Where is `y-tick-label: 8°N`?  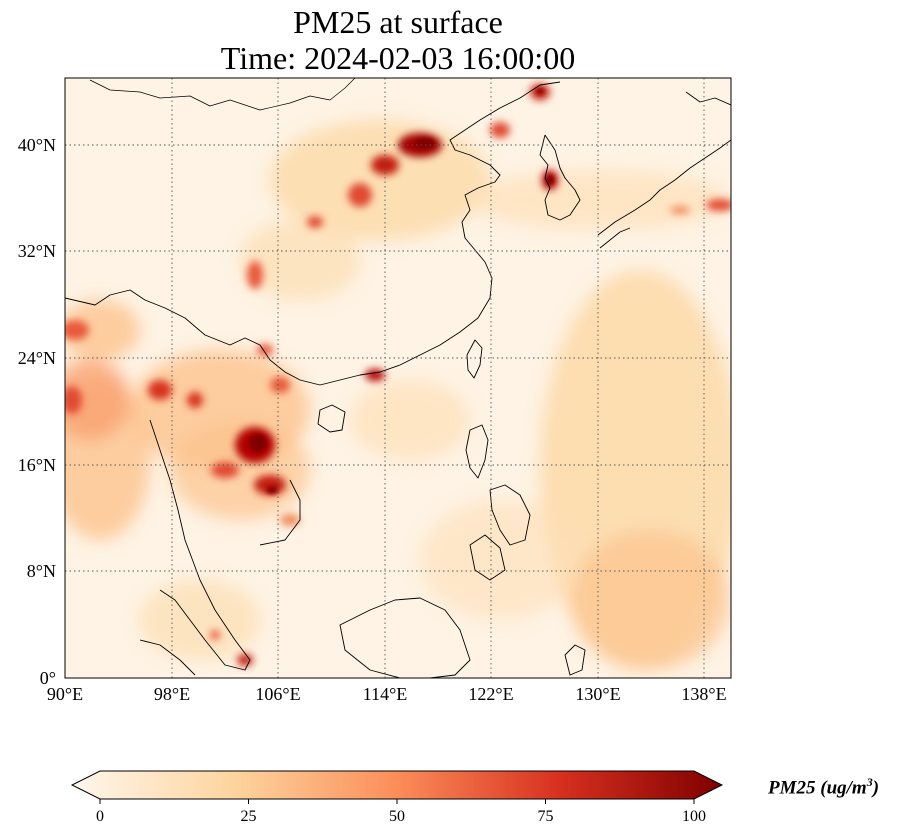 y-tick-label: 8°N is located at coordinates (41, 571).